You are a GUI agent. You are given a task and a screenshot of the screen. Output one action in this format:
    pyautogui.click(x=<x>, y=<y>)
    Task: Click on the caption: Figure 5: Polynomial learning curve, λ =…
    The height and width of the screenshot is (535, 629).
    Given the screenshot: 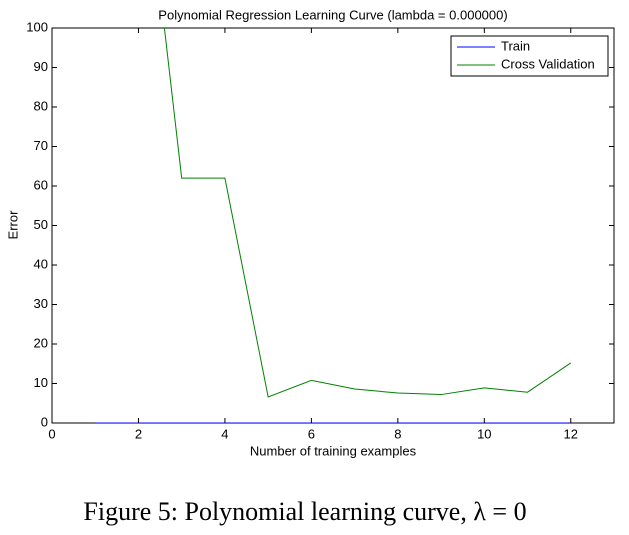 What is the action you would take?
    pyautogui.click(x=304, y=511)
    